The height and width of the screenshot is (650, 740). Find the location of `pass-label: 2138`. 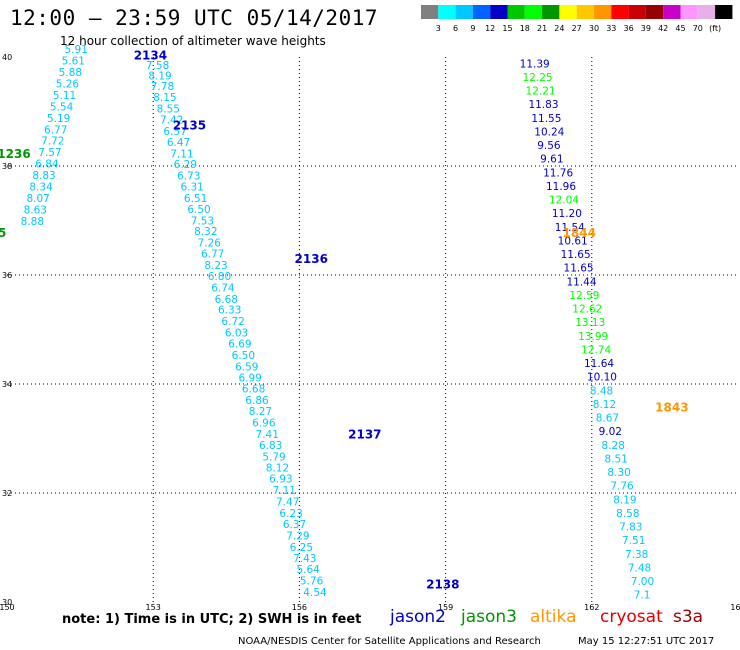

pass-label: 2138 is located at coordinates (442, 584).